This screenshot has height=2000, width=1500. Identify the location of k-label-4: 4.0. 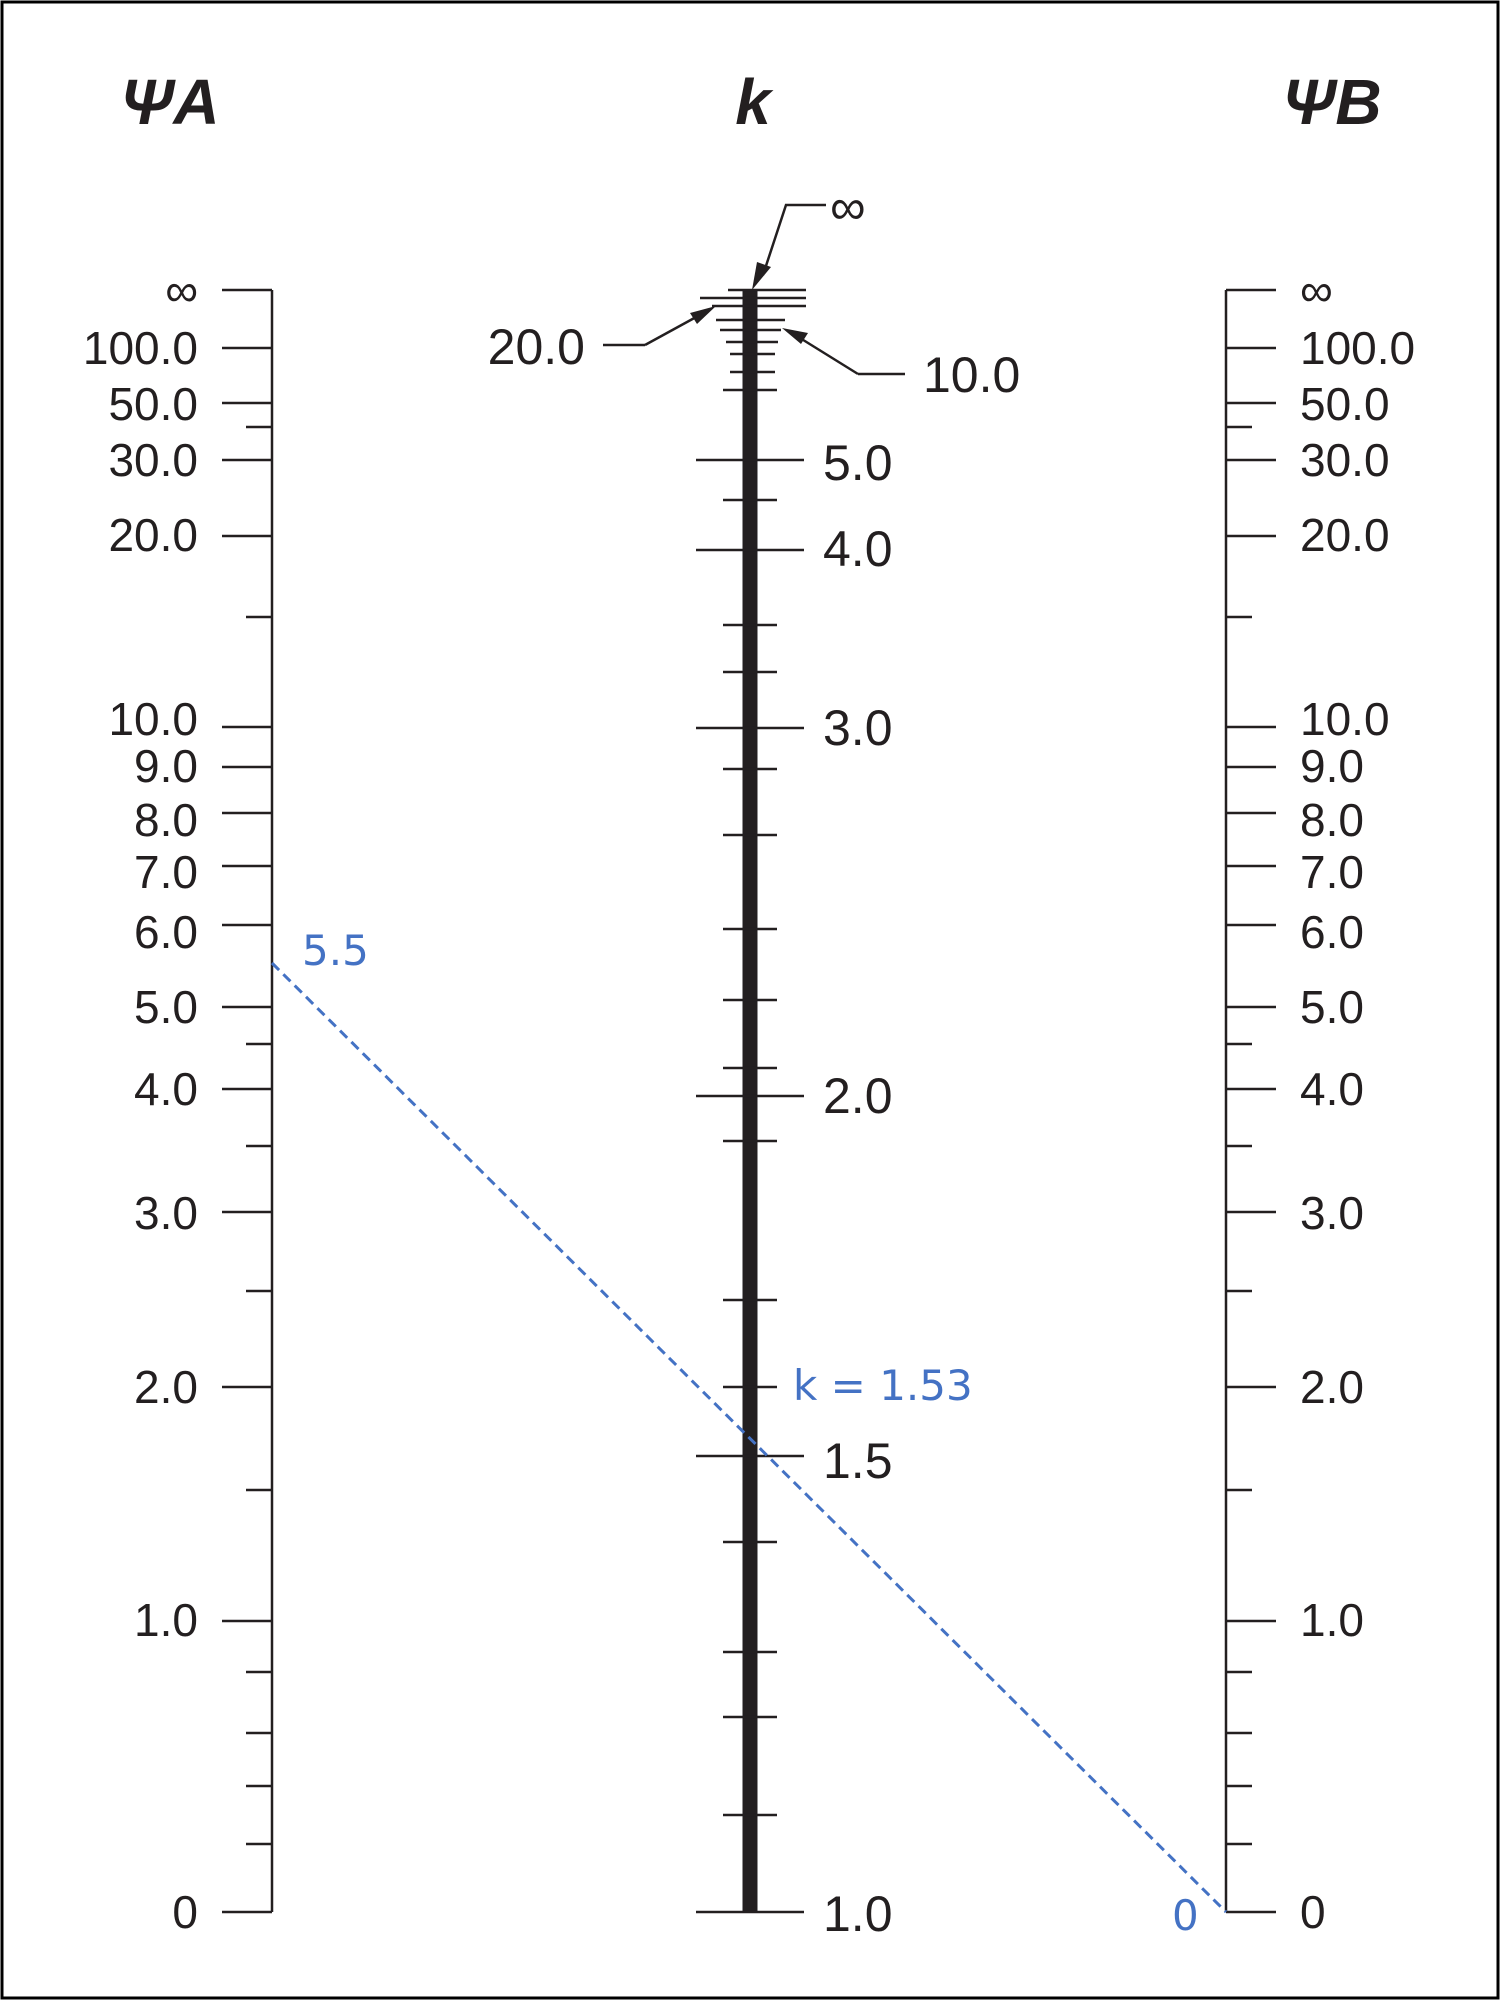
(858, 549).